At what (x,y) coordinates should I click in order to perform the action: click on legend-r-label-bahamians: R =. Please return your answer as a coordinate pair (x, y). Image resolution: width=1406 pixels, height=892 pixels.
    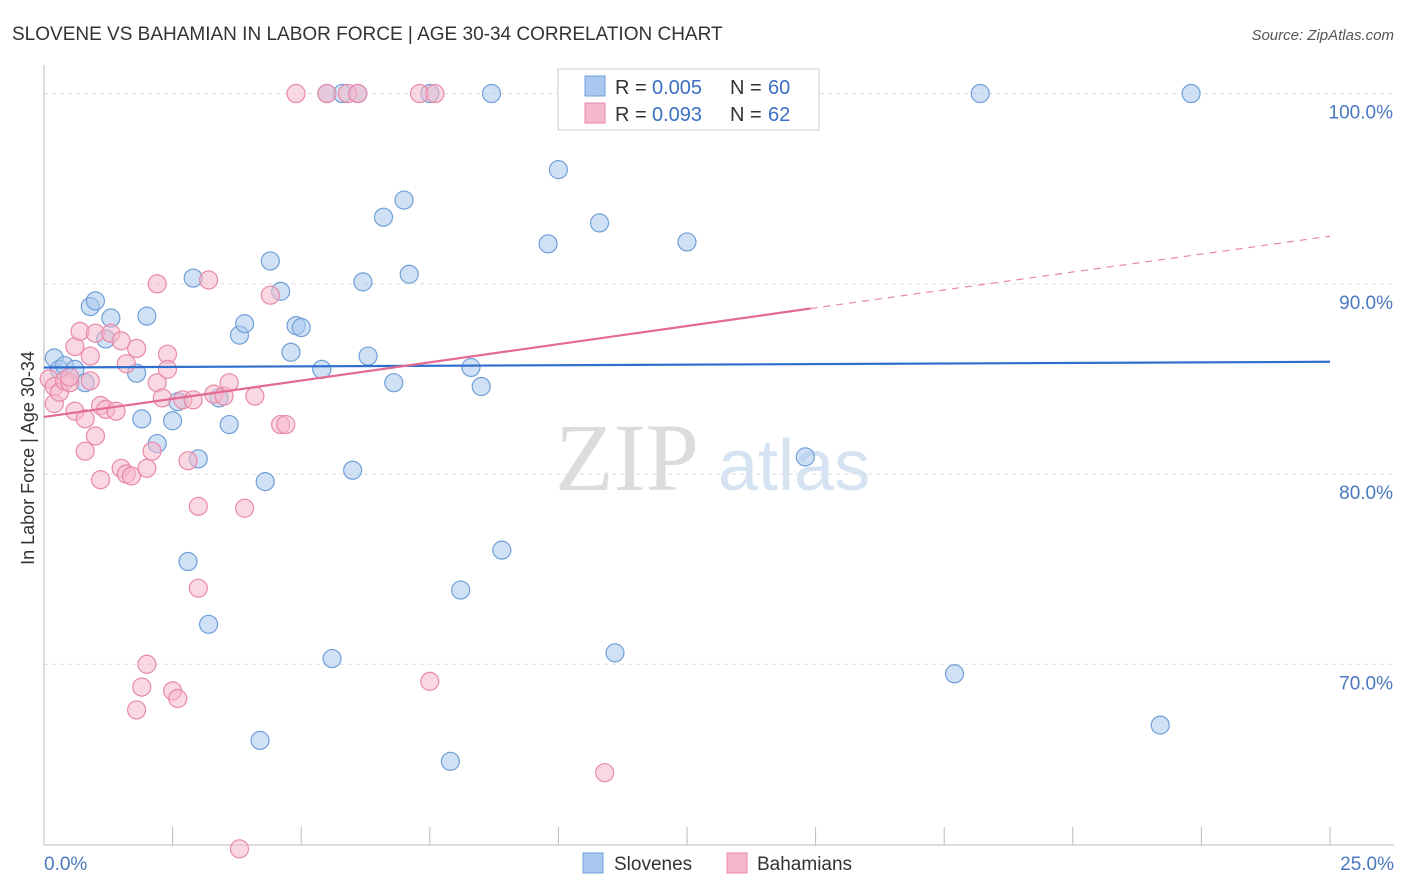
    Looking at the image, I should click on (631, 115).